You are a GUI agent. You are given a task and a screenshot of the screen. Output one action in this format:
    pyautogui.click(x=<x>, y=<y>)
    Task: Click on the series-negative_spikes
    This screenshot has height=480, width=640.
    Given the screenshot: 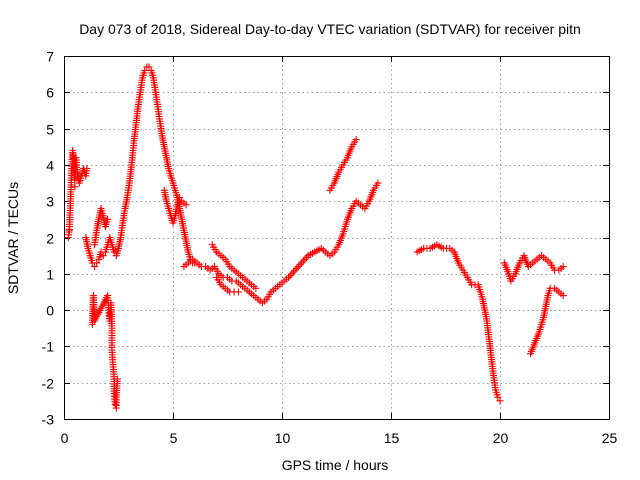 What is the action you would take?
    pyautogui.click(x=104, y=352)
    